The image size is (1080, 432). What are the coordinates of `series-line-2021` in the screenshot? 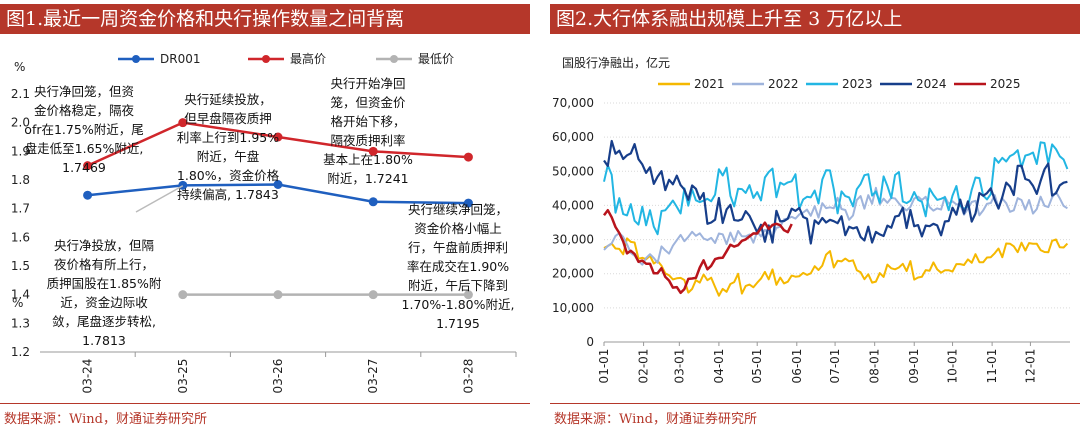 It's located at (836, 267).